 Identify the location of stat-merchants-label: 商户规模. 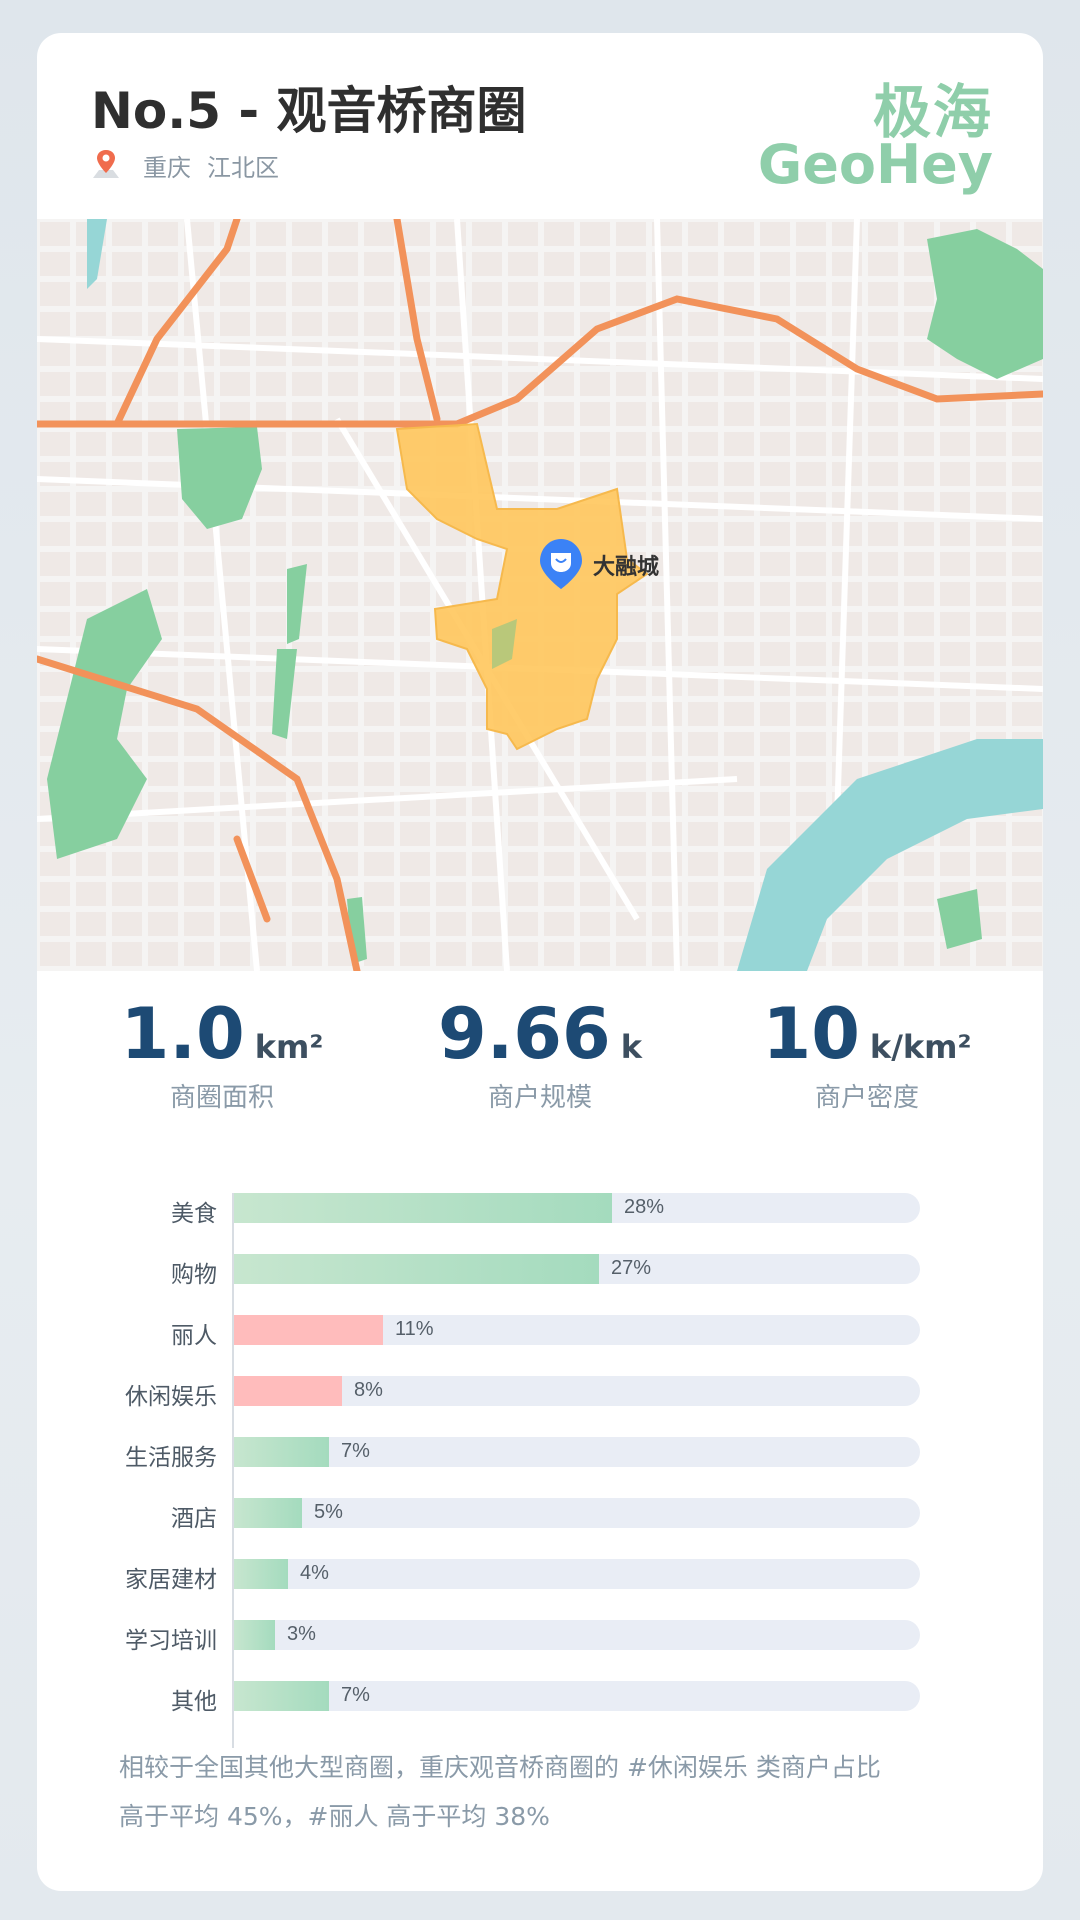
(539, 1098).